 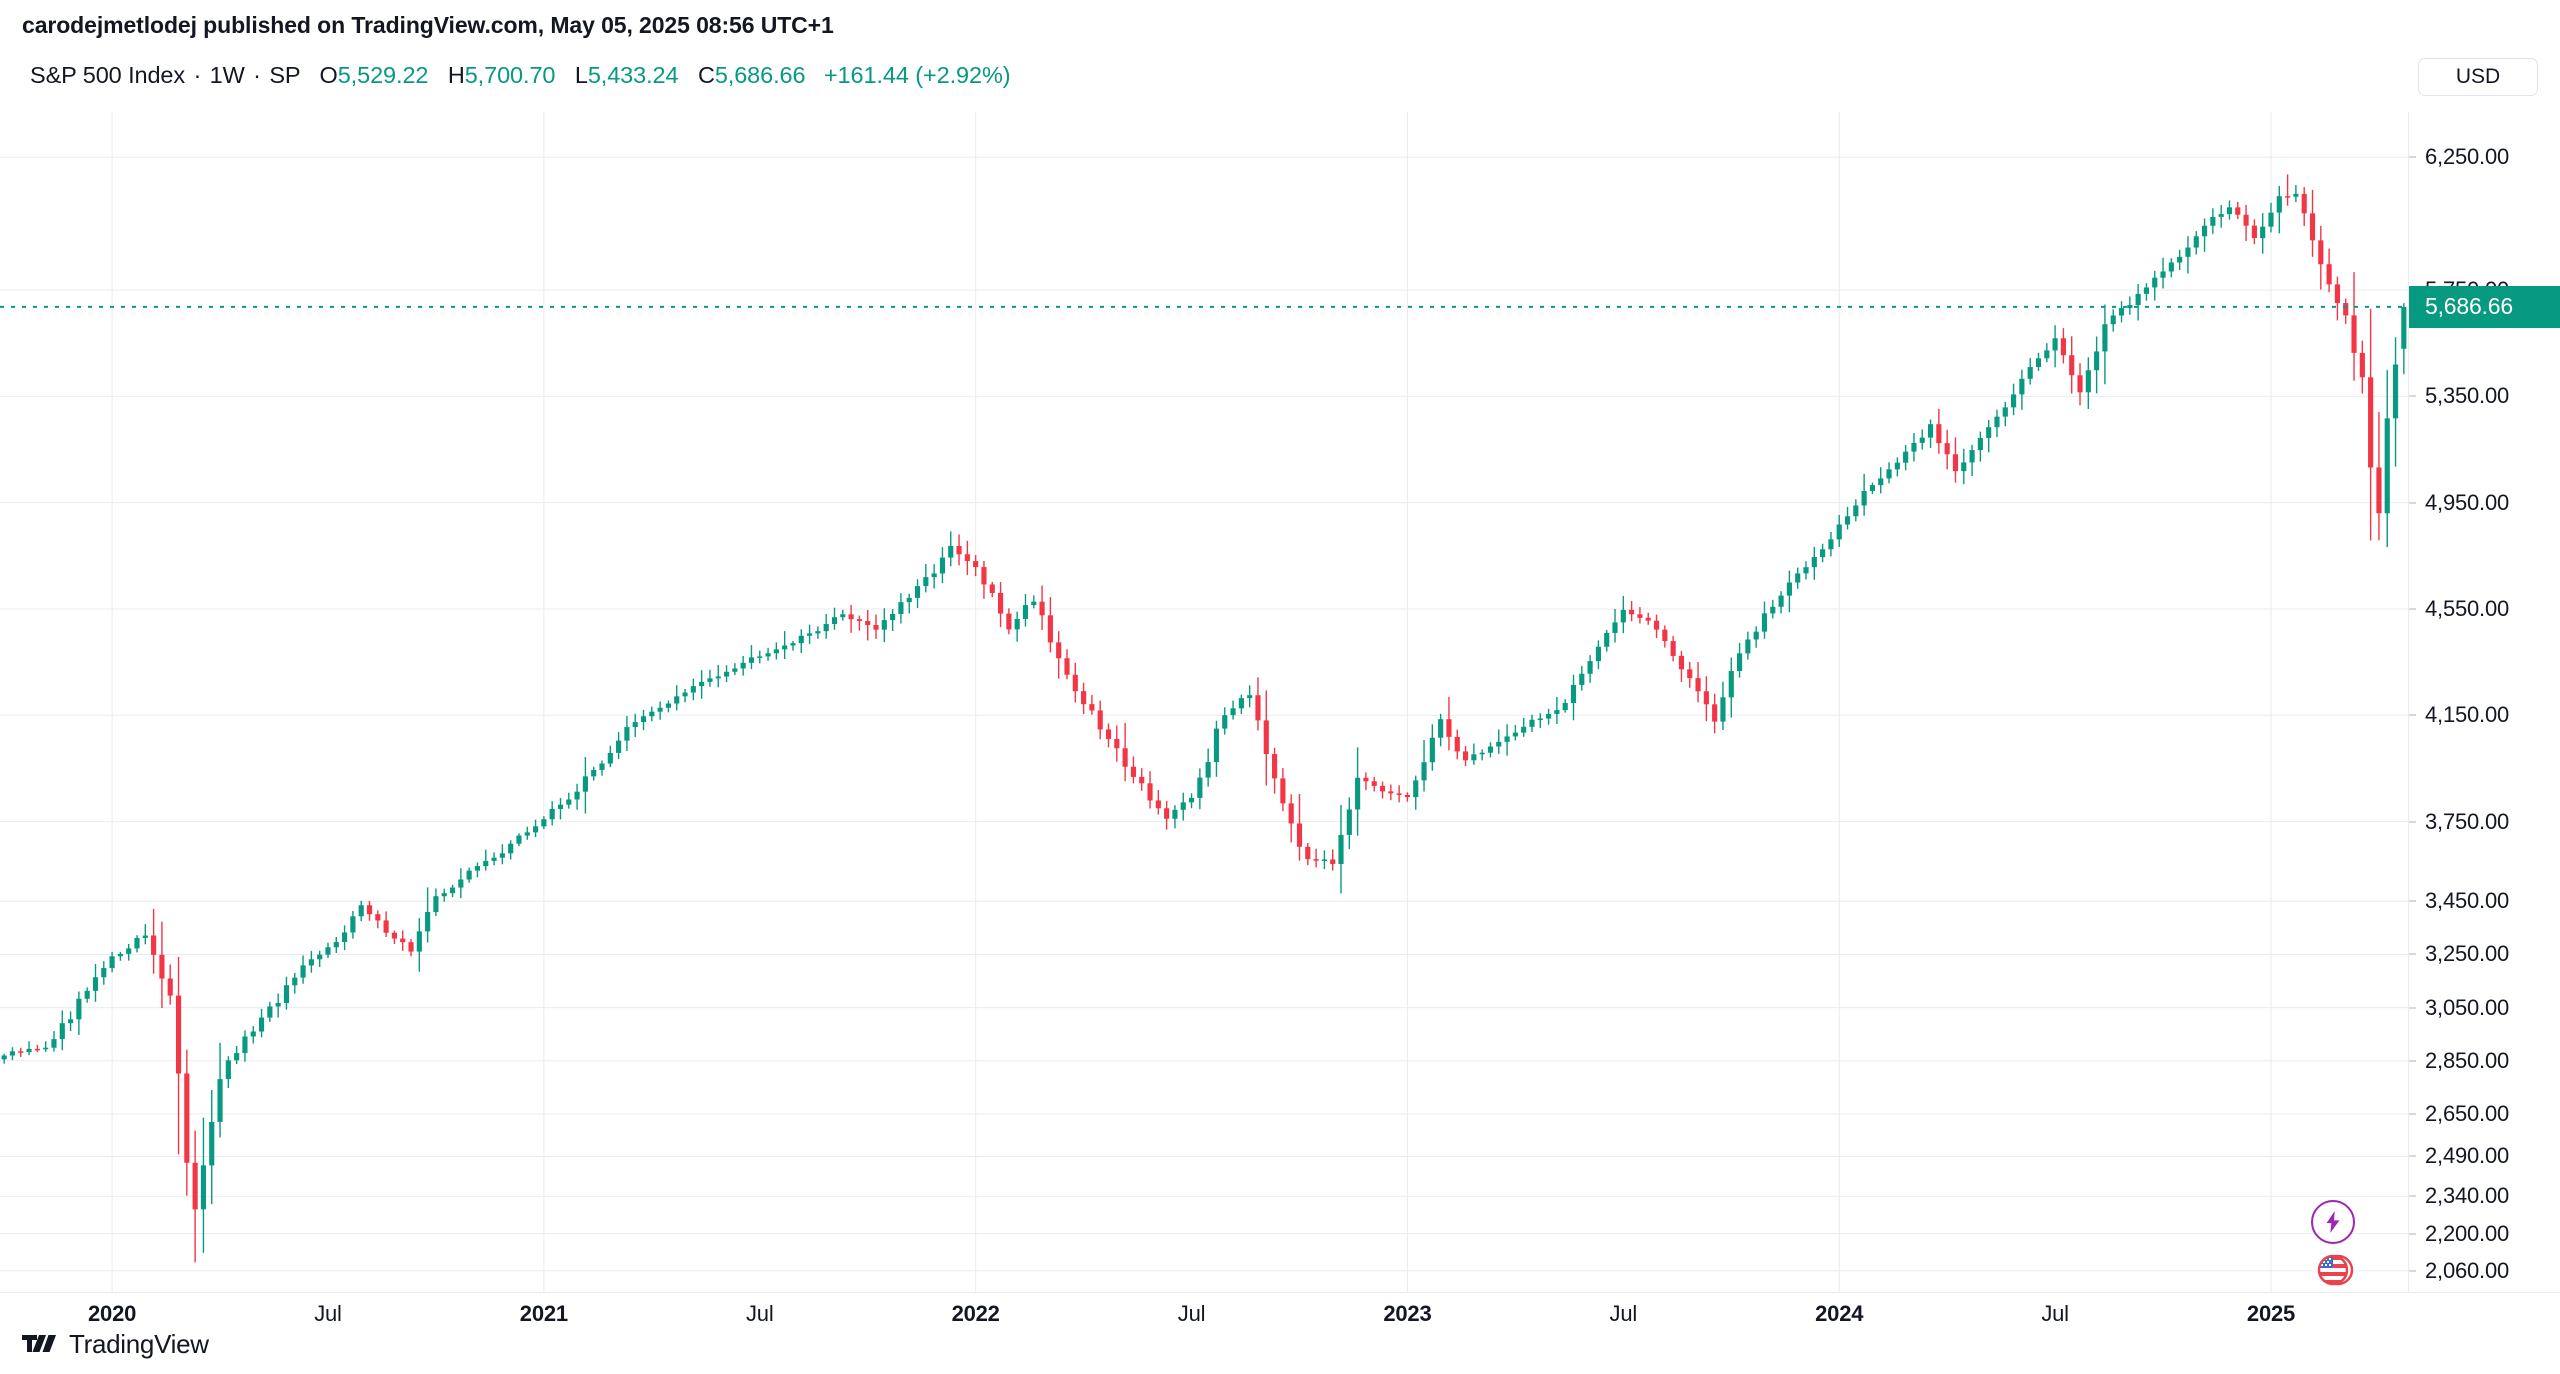 I want to click on legend-interval: 1W, so click(x=227, y=75).